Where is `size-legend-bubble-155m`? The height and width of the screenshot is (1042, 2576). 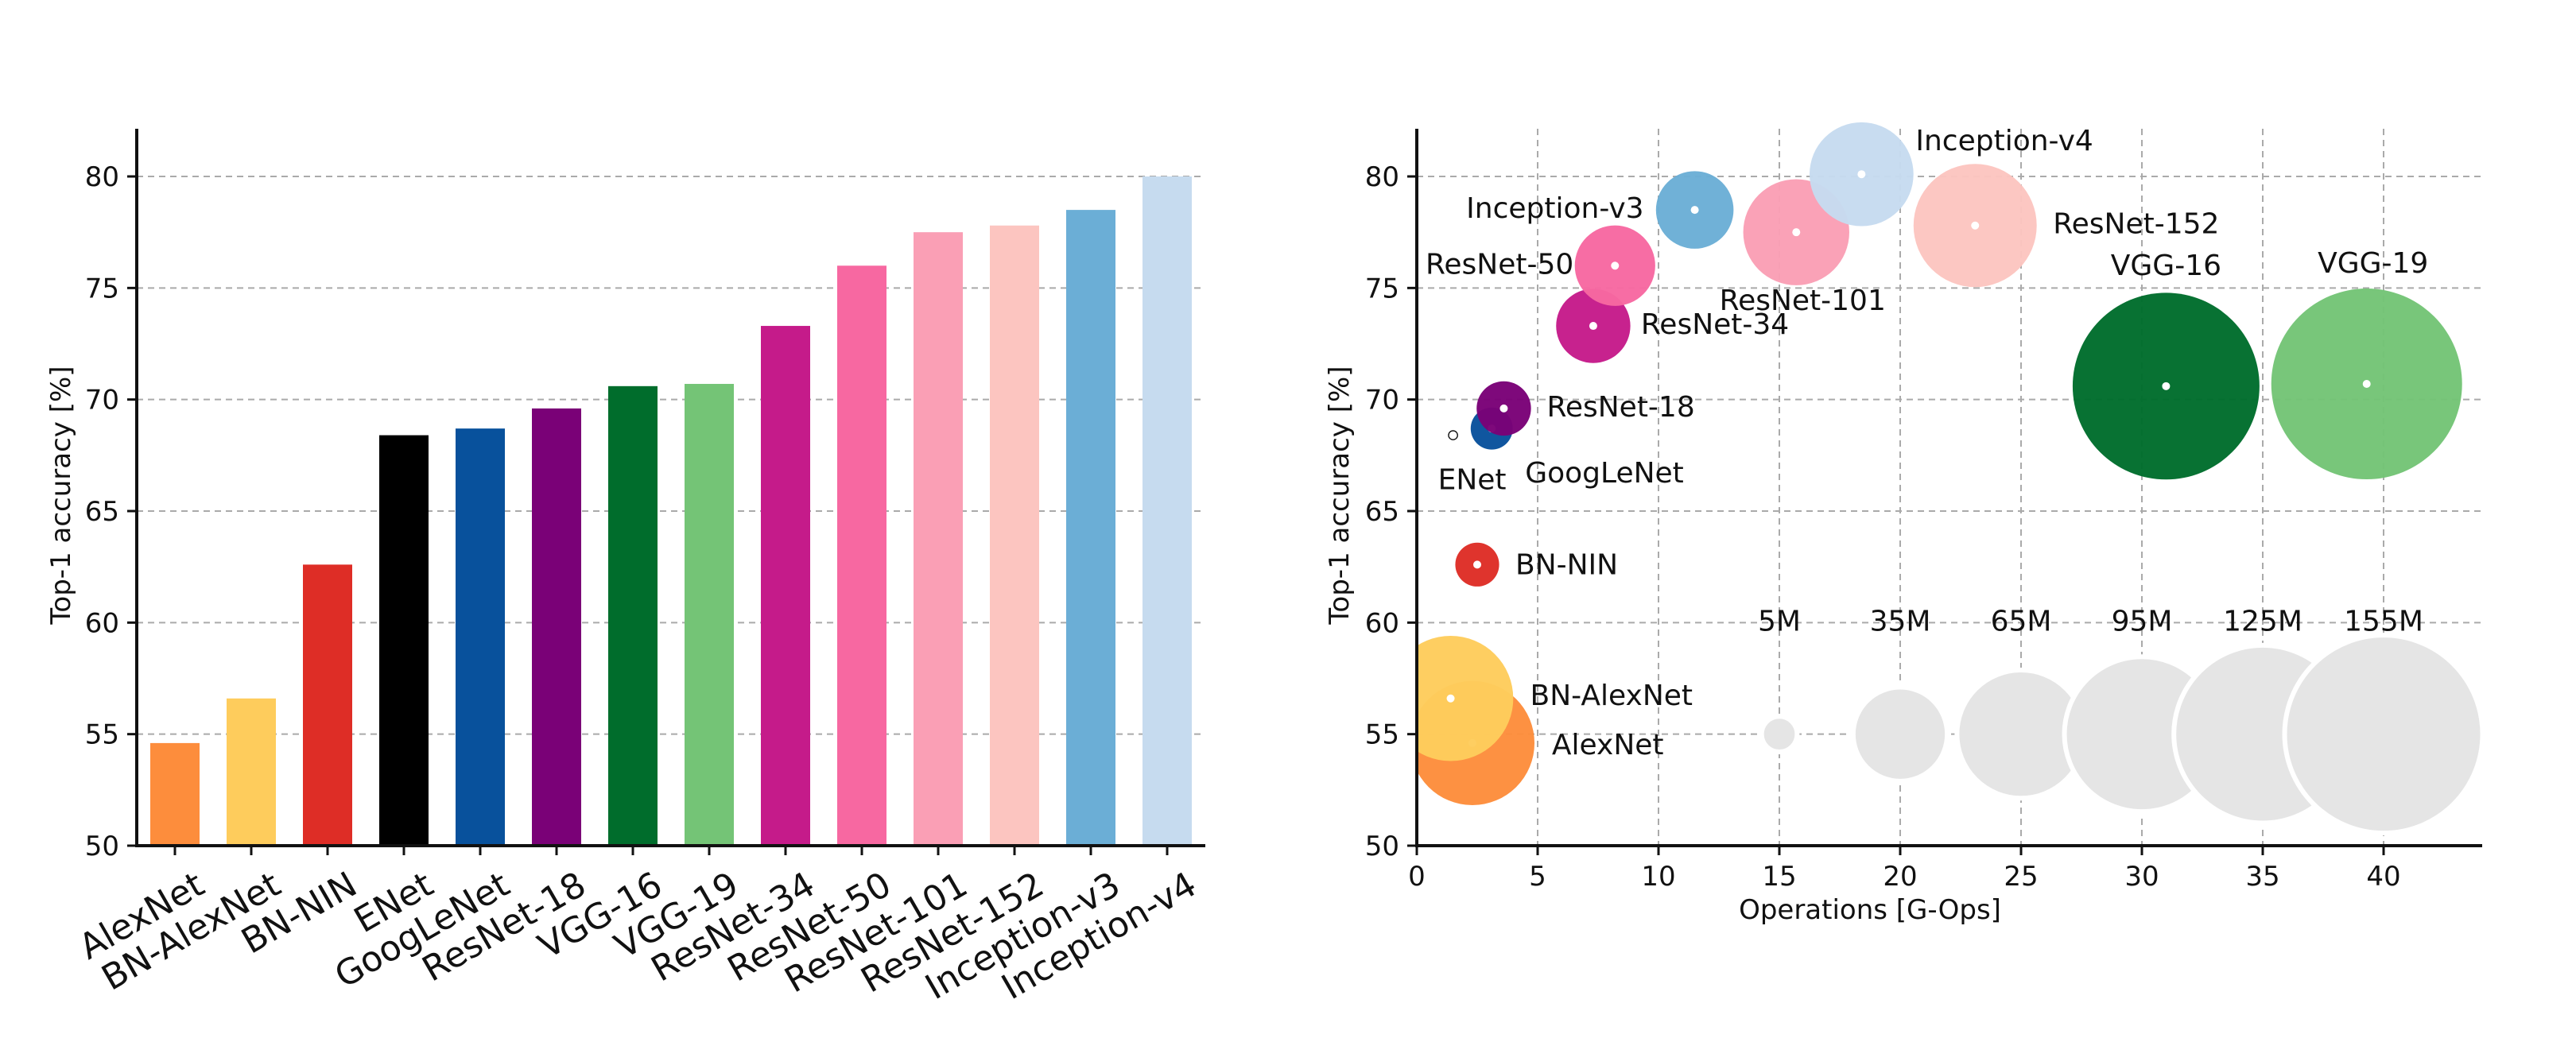 size-legend-bubble-155m is located at coordinates (2382, 734).